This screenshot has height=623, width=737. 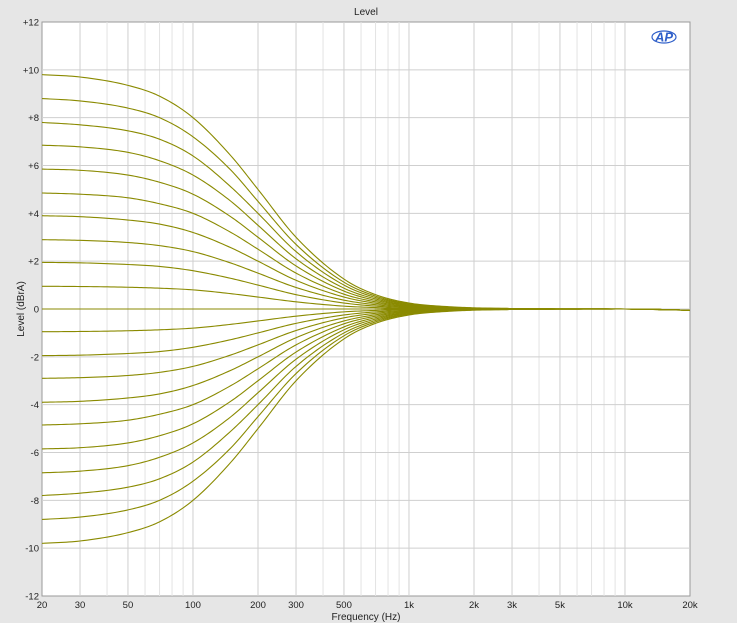 What do you see at coordinates (35, 453) in the screenshot?
I see `y-tick-label: -6` at bounding box center [35, 453].